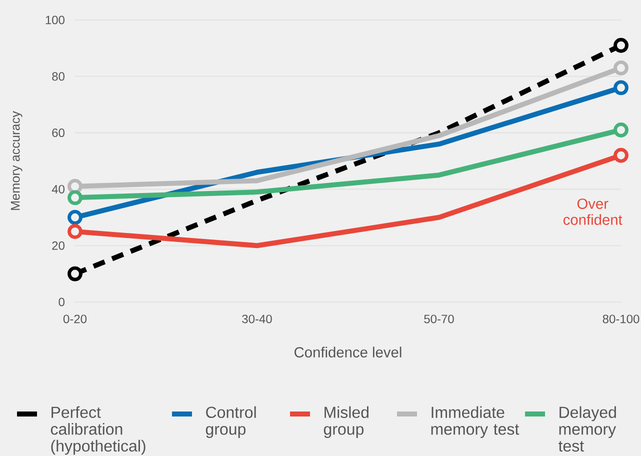 The width and height of the screenshot is (641, 456). What do you see at coordinates (475, 422) in the screenshot?
I see `legend-label: Immediate memory test` at bounding box center [475, 422].